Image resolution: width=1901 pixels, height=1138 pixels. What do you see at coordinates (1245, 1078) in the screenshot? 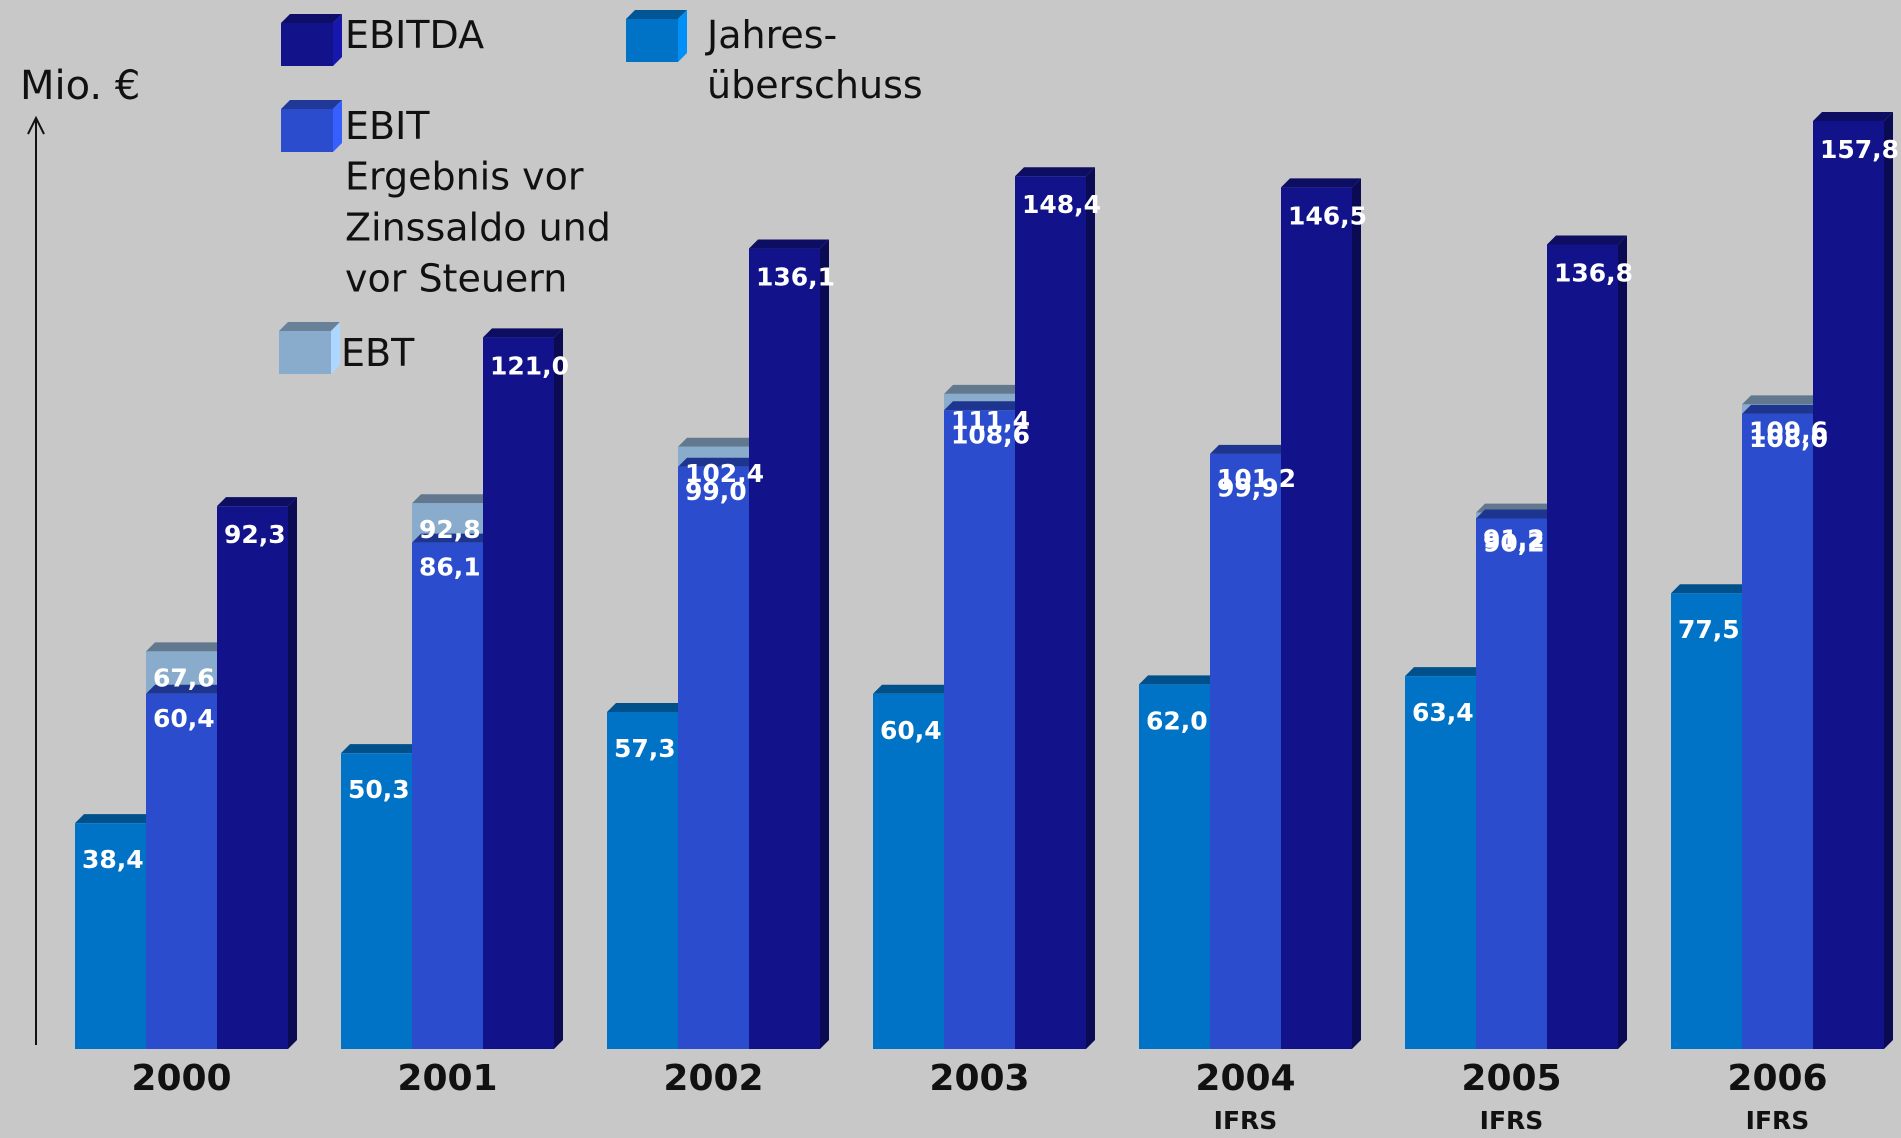
I see `x-tick-label: 2004` at bounding box center [1245, 1078].